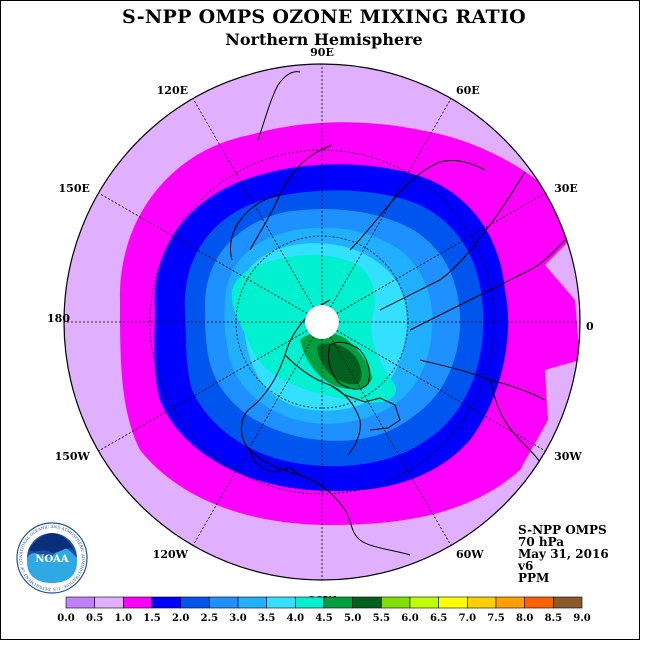 This screenshot has width=648, height=648. Describe the element at coordinates (171, 554) in the screenshot. I see `longitude-label: 120W` at that location.